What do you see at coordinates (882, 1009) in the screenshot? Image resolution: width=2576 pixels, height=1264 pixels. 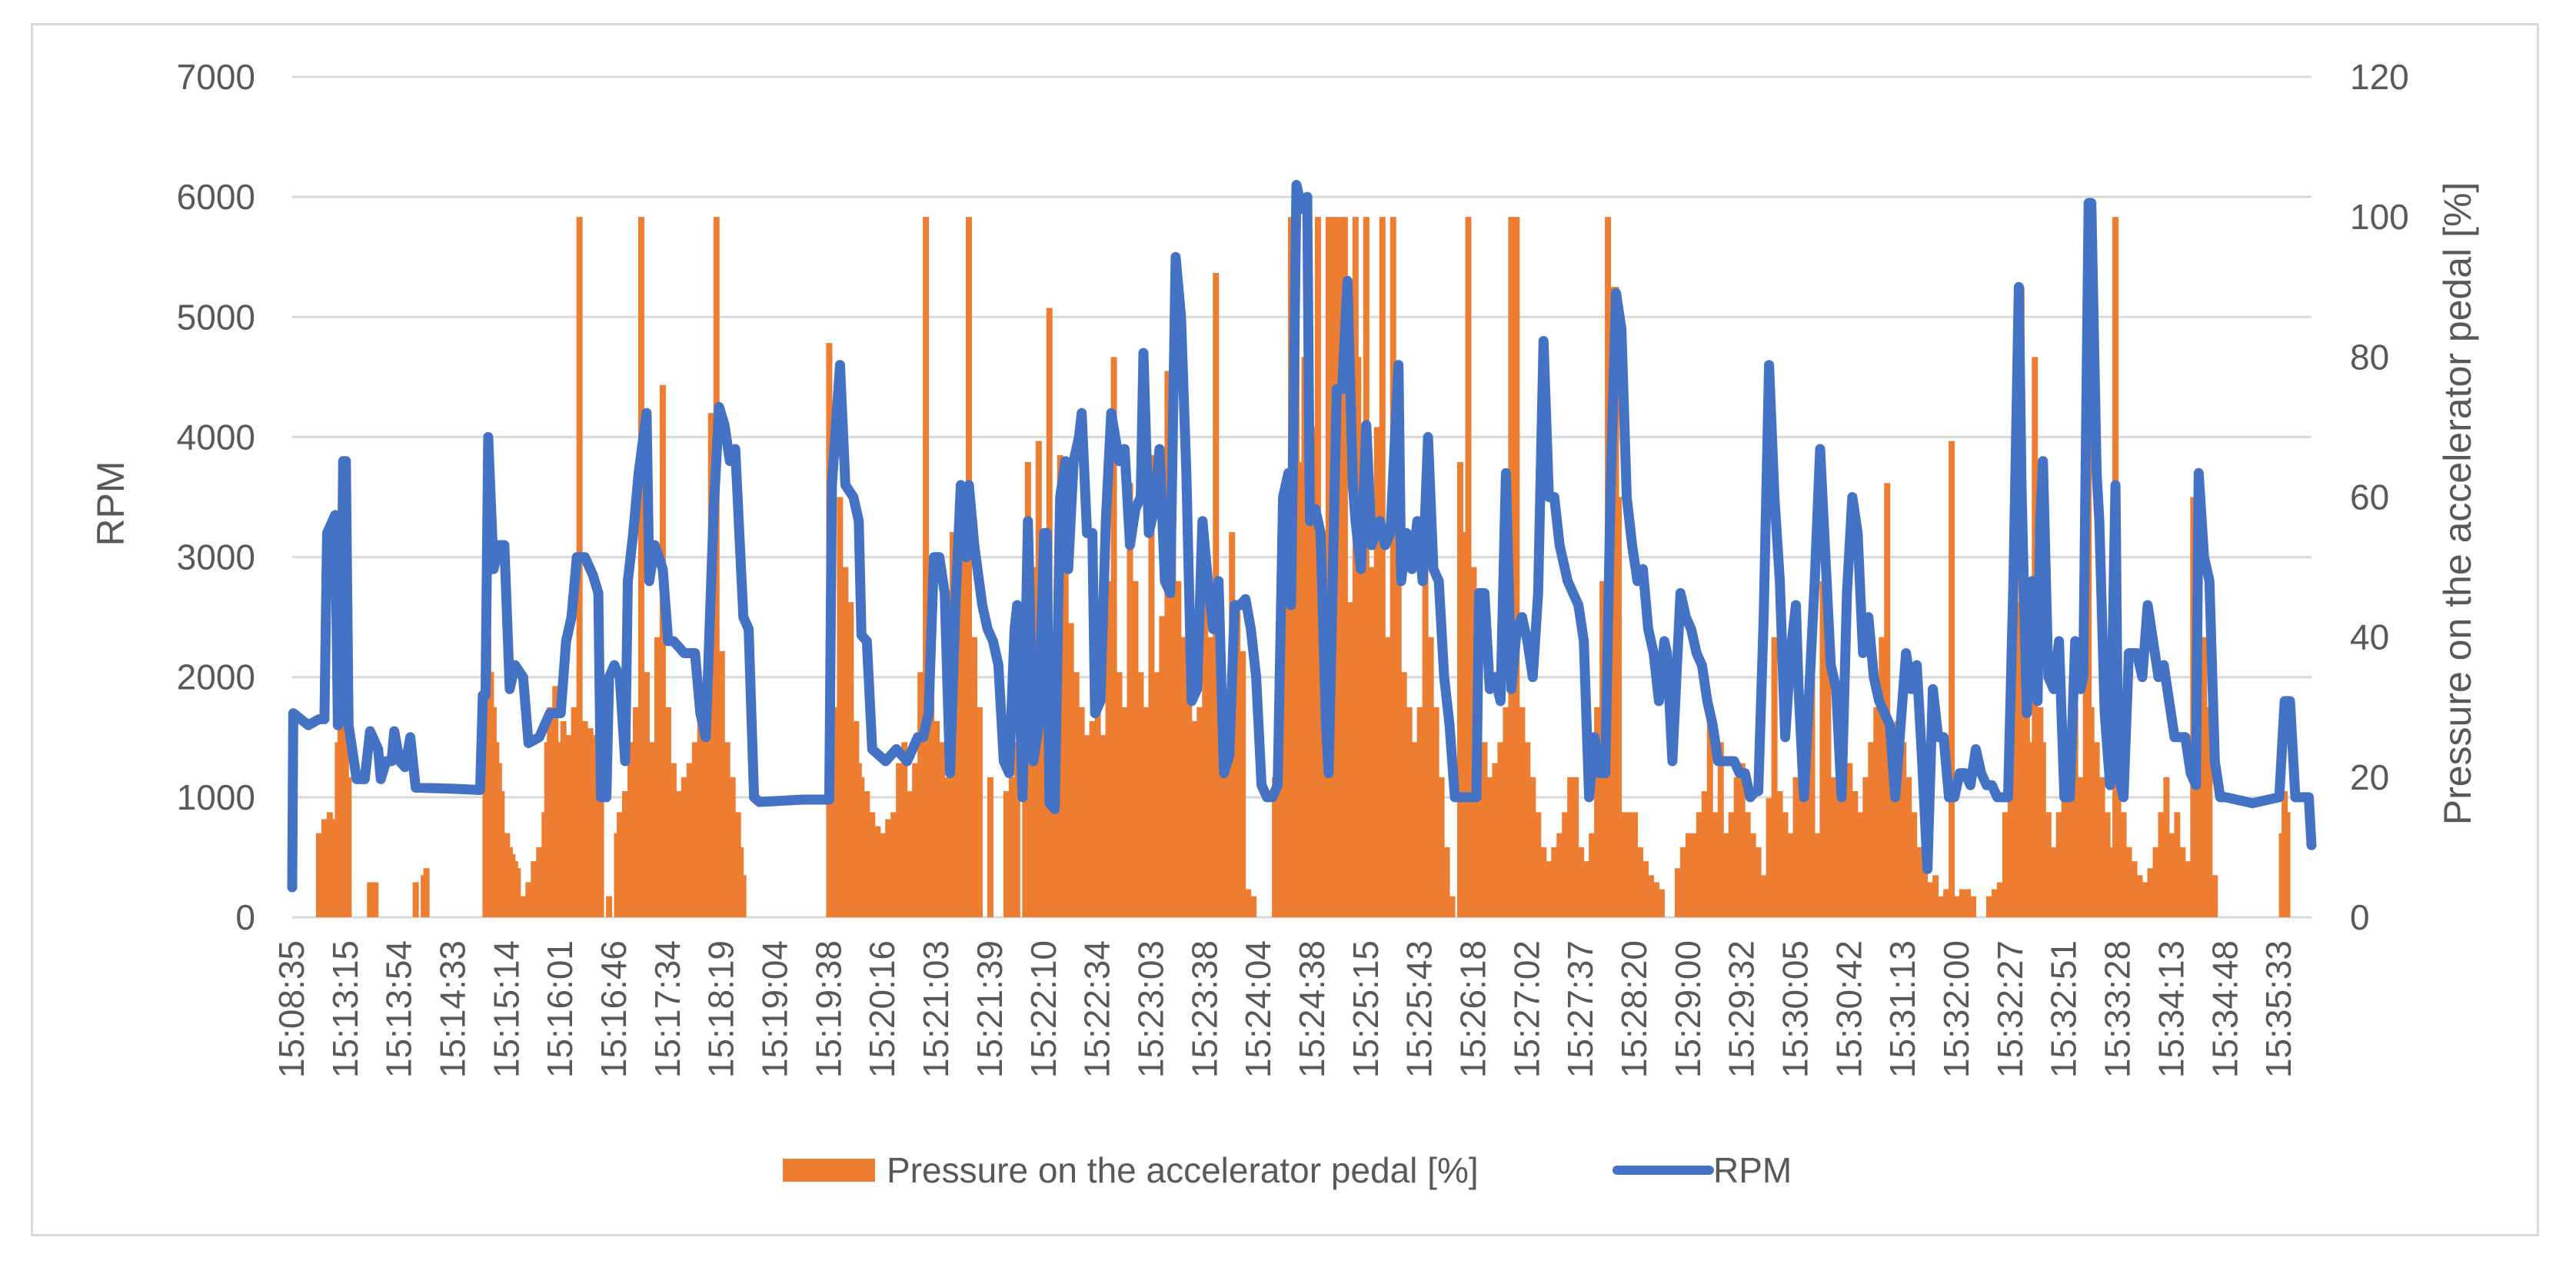 I see `x-tick-label: 15:20:16` at bounding box center [882, 1009].